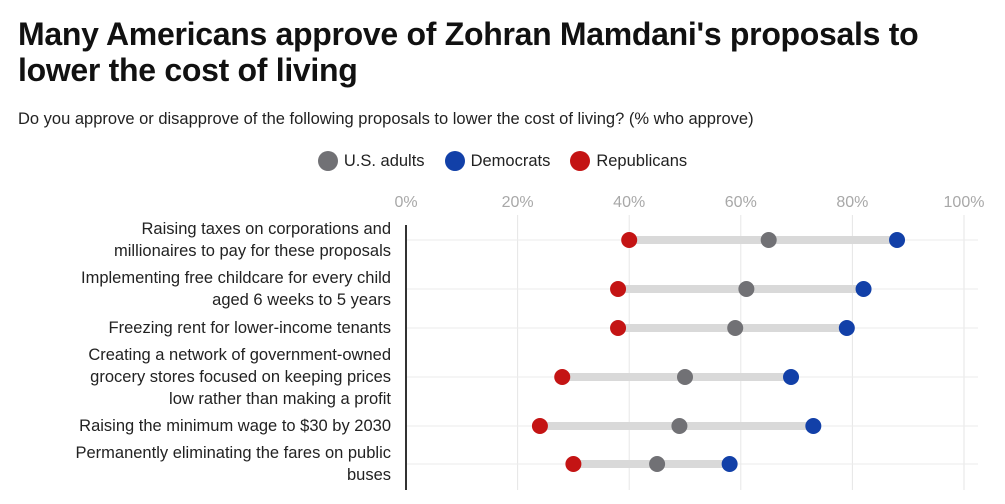  Describe the element at coordinates (741, 202) in the screenshot. I see `x-tick-label-60: 60%` at that location.